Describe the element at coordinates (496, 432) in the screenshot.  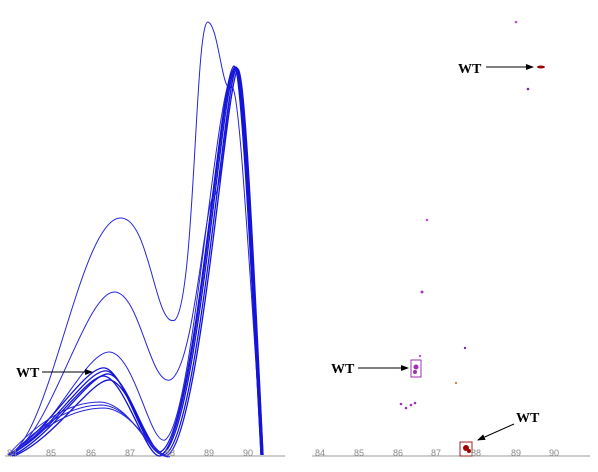
I see `arrow` at that location.